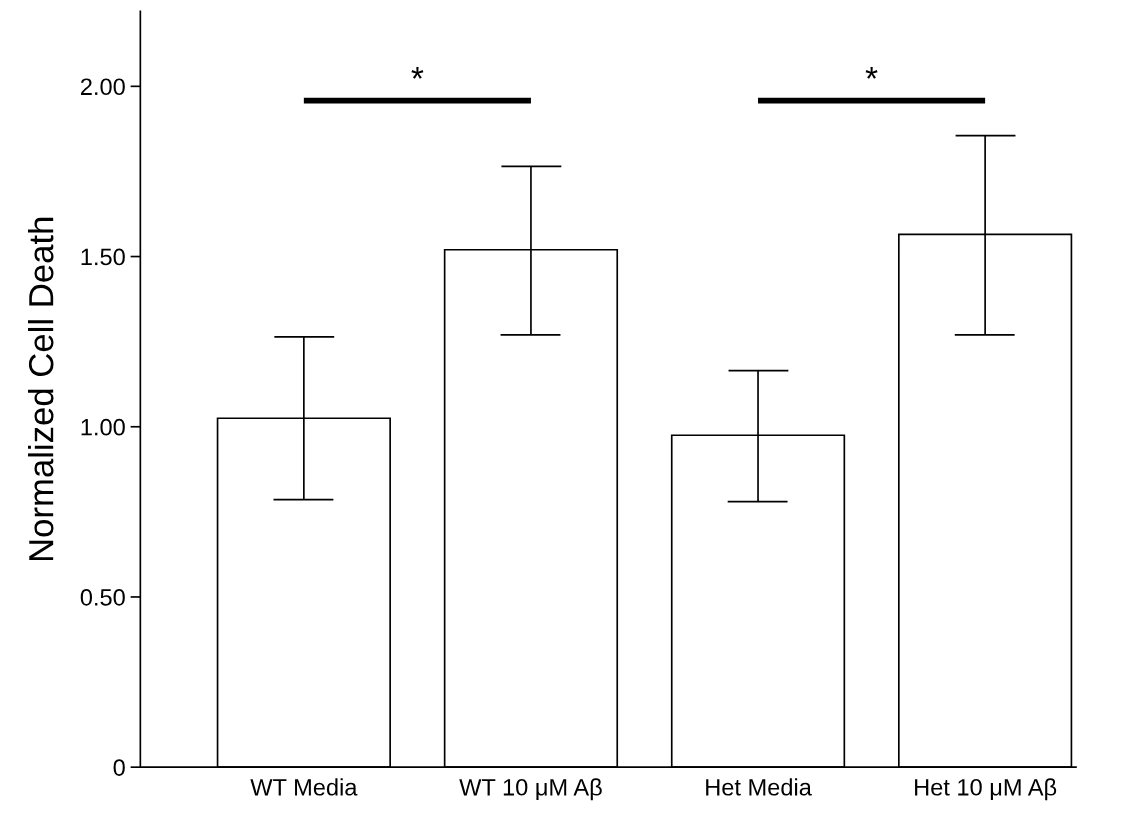  What do you see at coordinates (103, 257) in the screenshot?
I see `y-tick-label: 1.50` at bounding box center [103, 257].